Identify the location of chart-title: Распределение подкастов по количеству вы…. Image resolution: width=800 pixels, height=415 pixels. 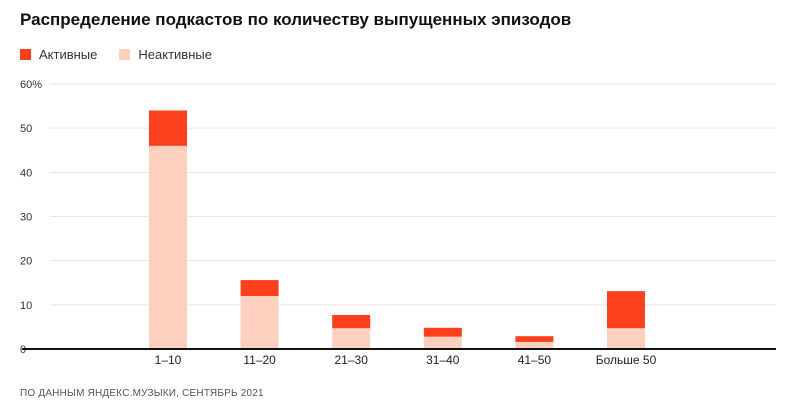
(296, 19).